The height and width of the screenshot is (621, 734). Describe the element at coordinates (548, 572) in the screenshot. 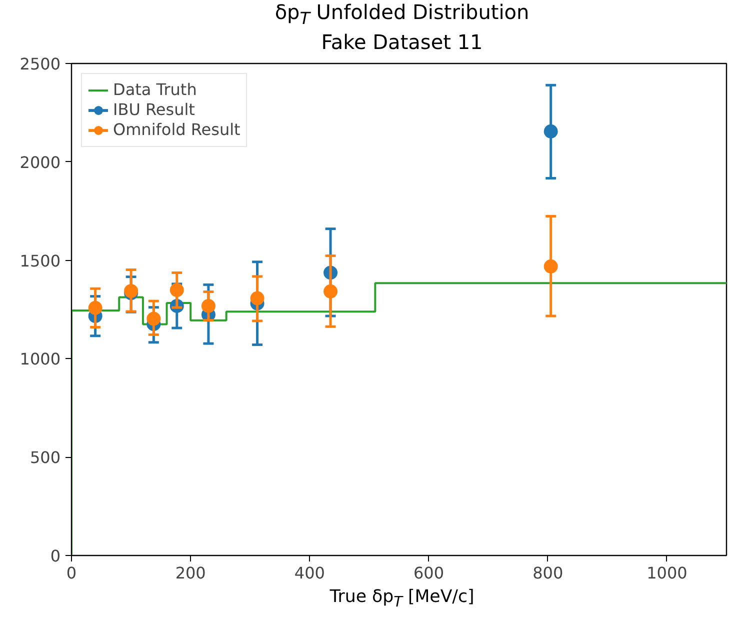

I see `x-tick-label: 800` at that location.